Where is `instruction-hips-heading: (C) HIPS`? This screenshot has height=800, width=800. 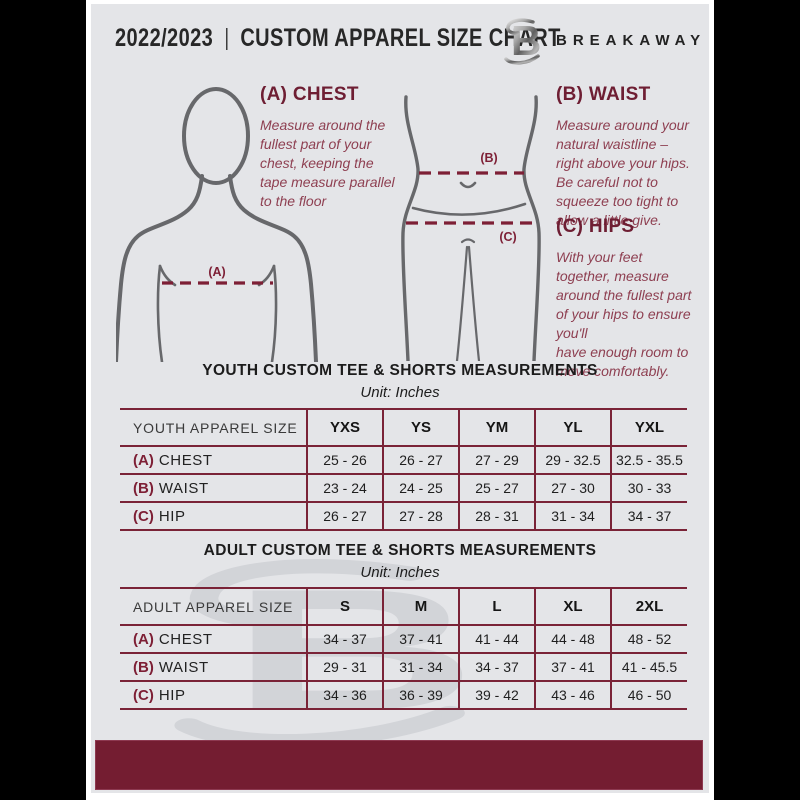
instruction-hips-heading: (C) HIPS is located at coordinates (595, 226).